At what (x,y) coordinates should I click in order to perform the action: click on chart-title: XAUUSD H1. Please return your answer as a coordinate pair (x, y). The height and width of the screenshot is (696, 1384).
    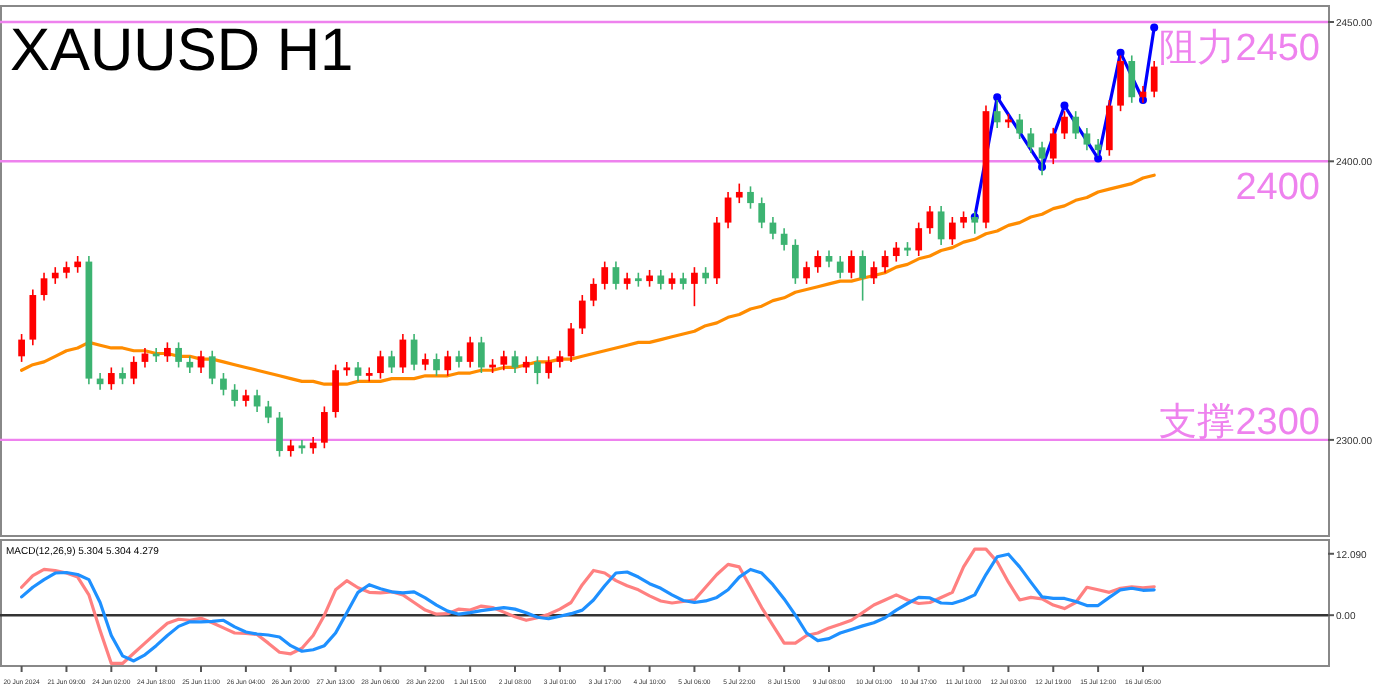
    Looking at the image, I should click on (182, 51).